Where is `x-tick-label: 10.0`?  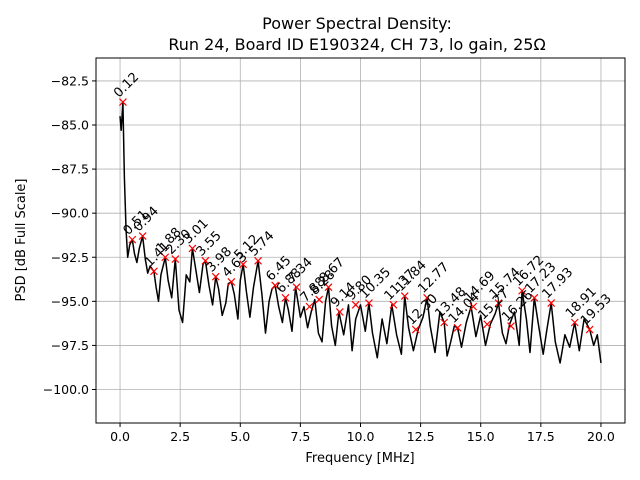
x-tick-label: 10.0 is located at coordinates (361, 436).